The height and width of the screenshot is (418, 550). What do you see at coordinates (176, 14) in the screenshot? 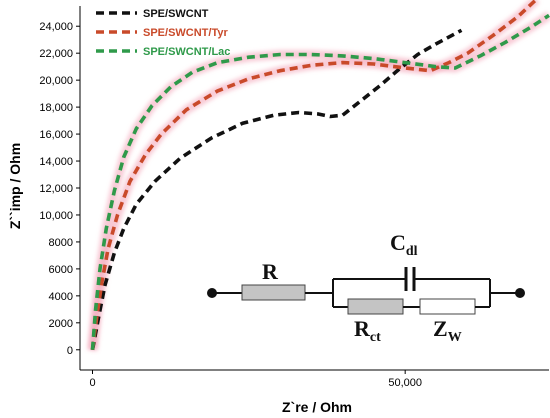
I see `legend-label-1: SPE/SWCNT` at bounding box center [176, 14].